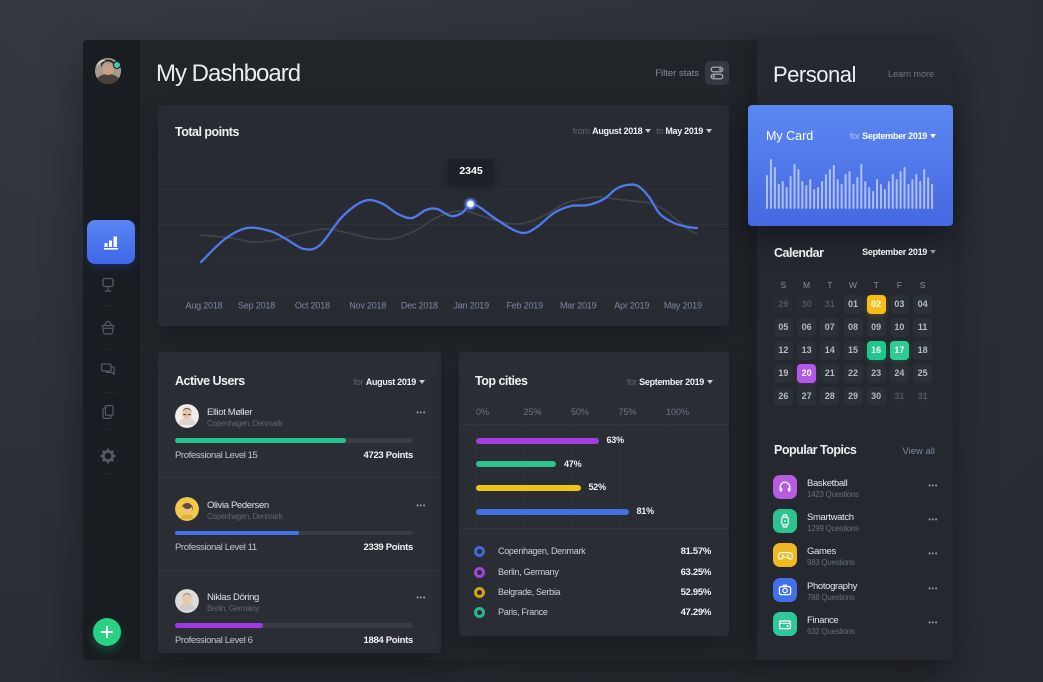  What do you see at coordinates (204, 306) in the screenshot?
I see `svg-text: Aug 2018` at bounding box center [204, 306].